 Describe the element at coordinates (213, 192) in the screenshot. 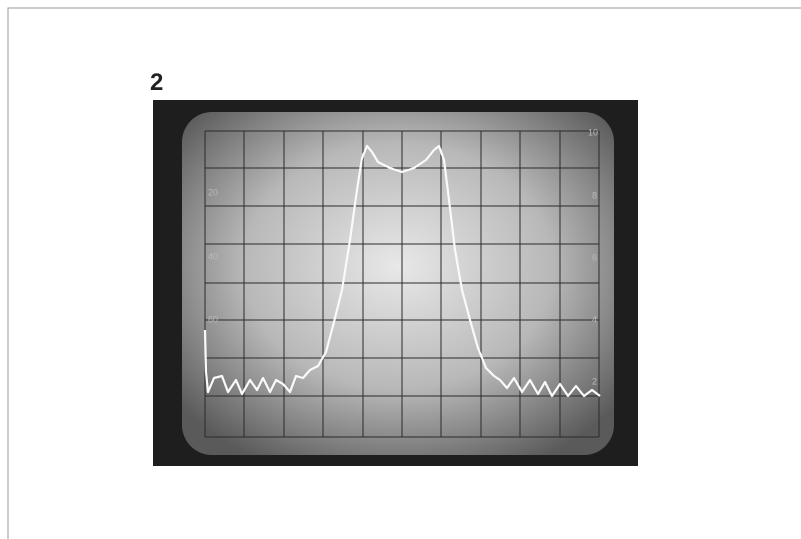

I see `scale-label: 20` at that location.